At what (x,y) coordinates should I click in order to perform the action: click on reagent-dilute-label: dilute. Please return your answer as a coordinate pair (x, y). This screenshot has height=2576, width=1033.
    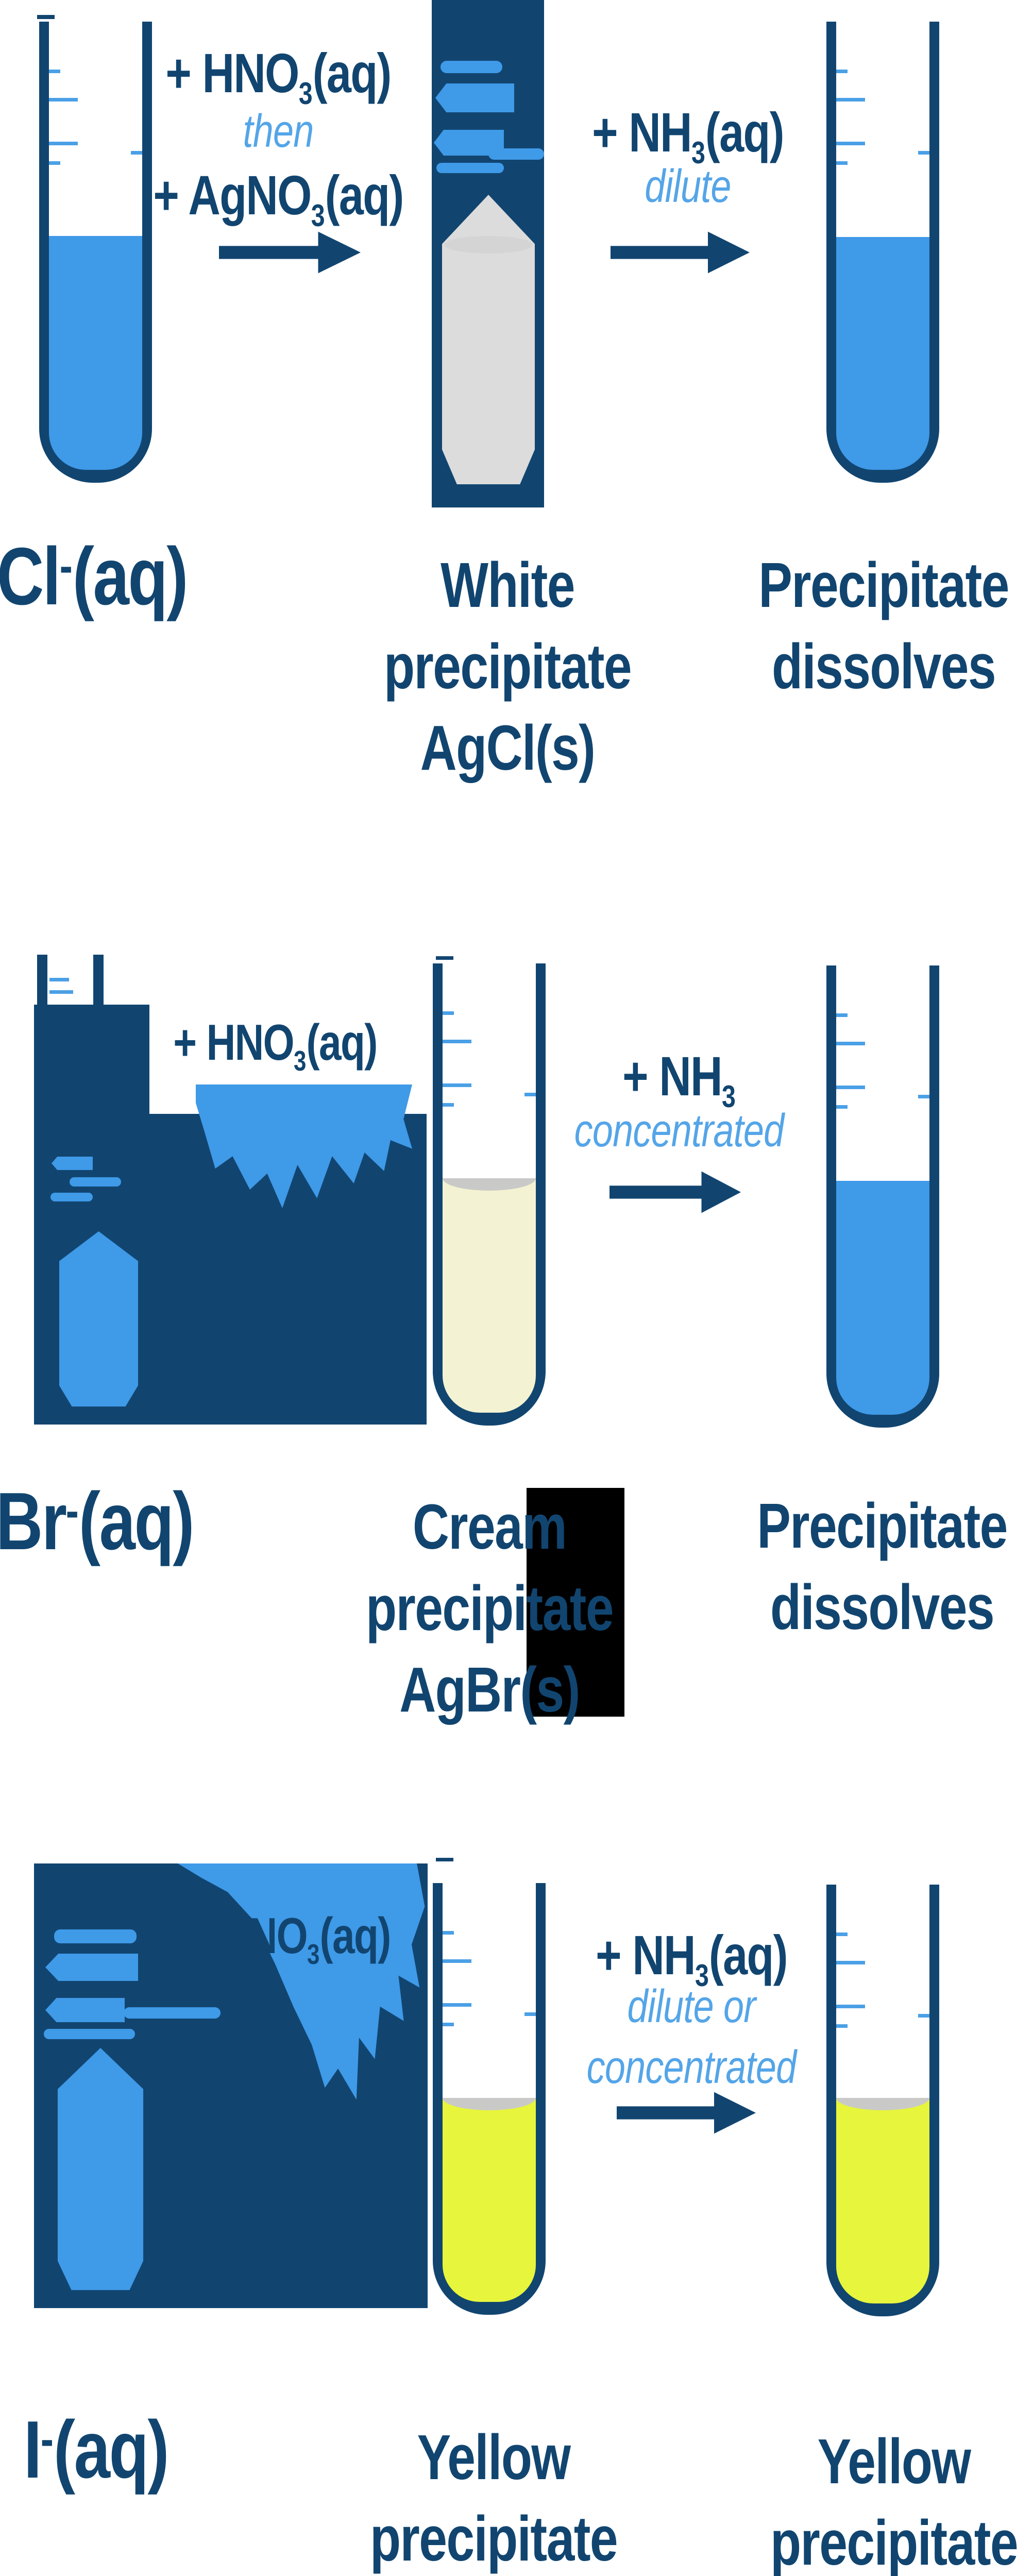
    Looking at the image, I should click on (688, 186).